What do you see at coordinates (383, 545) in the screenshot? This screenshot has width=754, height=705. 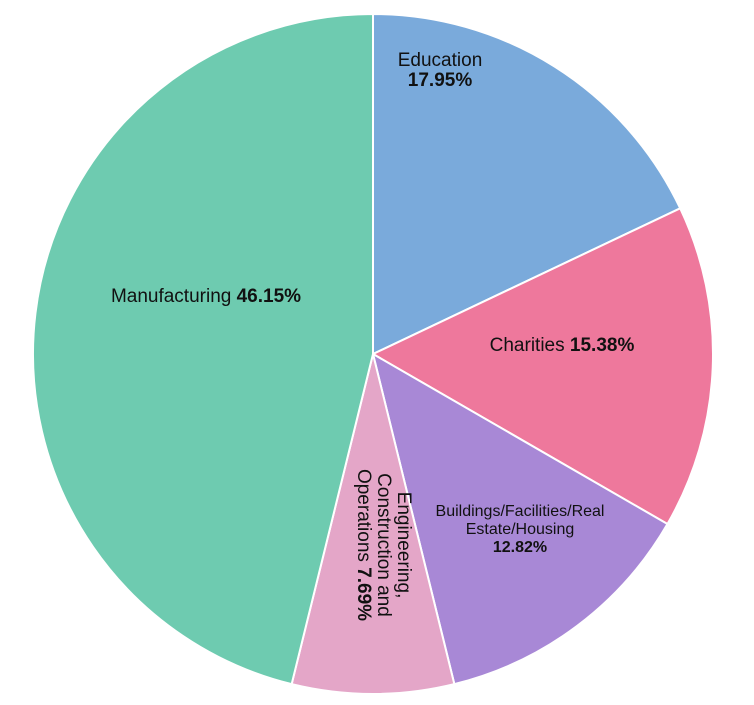 I see `pie-label-name-line: Construction and` at bounding box center [383, 545].